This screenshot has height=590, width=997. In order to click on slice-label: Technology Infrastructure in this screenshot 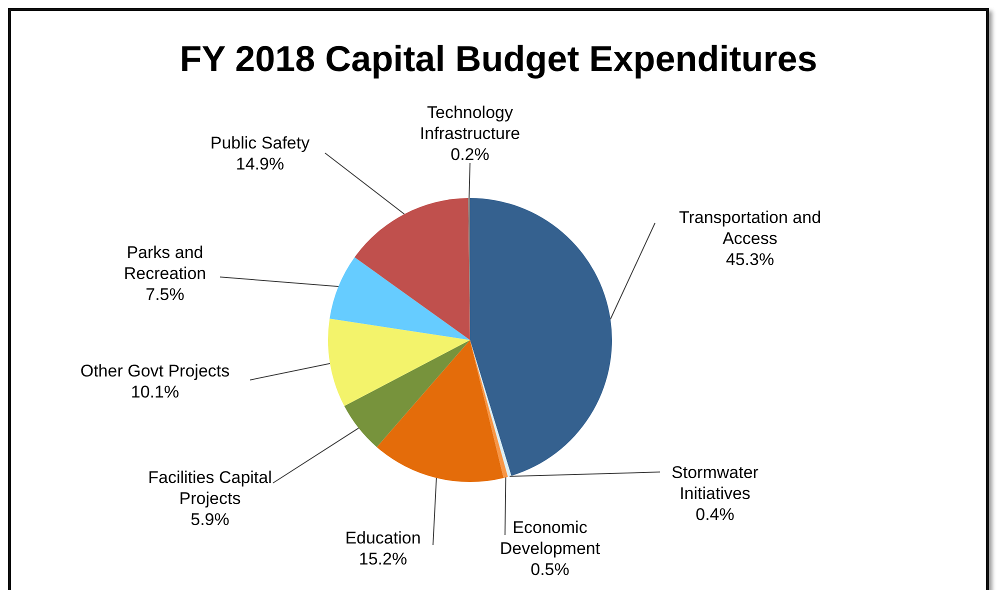, I will do `click(470, 123)`.